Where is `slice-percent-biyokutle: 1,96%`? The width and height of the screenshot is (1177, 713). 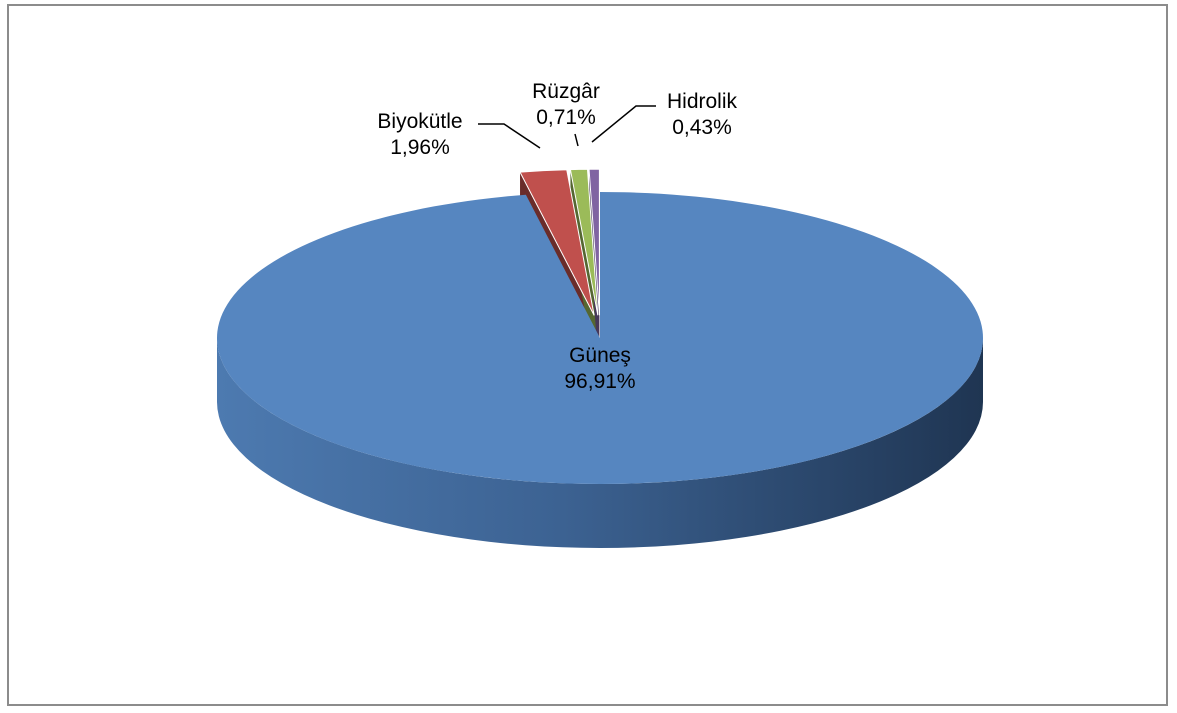 slice-percent-biyokutle: 1,96% is located at coordinates (420, 147).